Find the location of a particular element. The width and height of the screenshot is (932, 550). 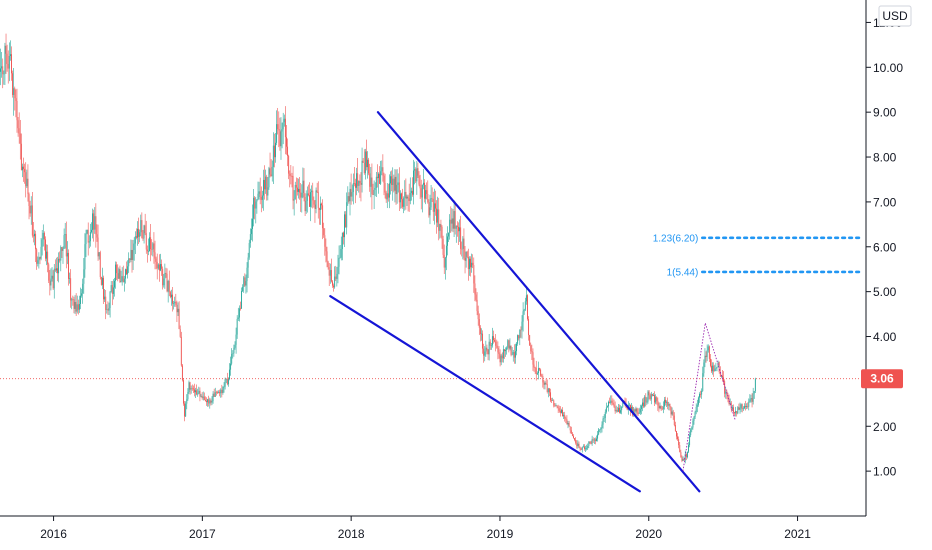

time-axis: 2016 2017 2018 2019 2020 2021 is located at coordinates (425, 528).